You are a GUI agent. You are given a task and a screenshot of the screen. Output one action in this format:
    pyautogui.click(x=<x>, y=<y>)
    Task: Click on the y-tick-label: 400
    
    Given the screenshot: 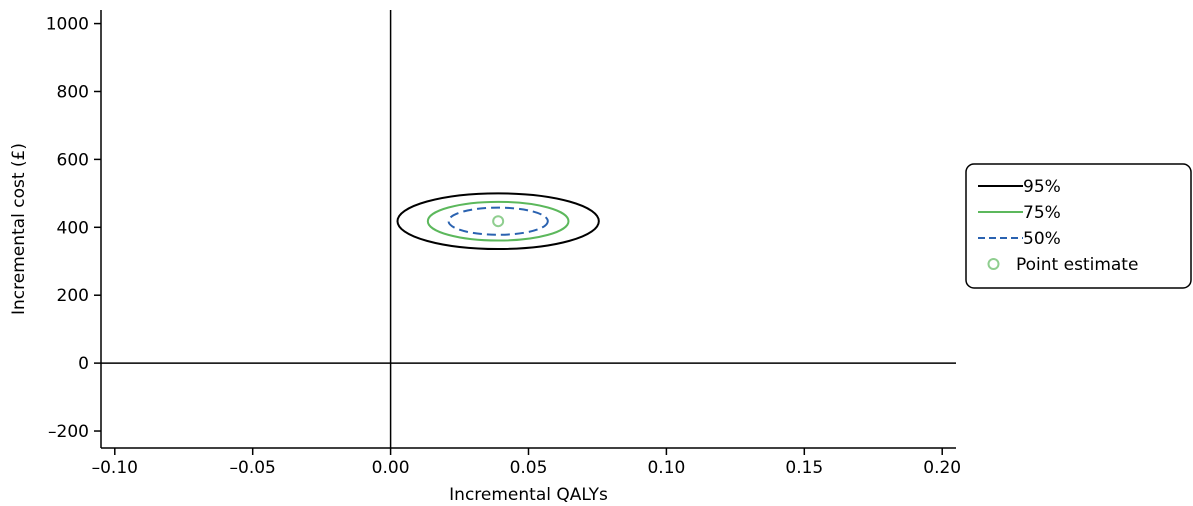 What is the action you would take?
    pyautogui.click(x=73, y=228)
    